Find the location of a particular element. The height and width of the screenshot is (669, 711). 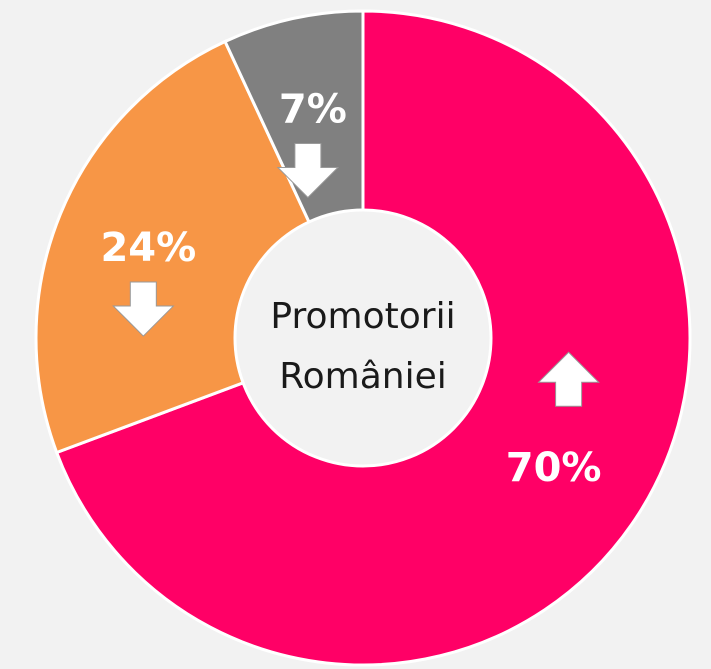

value-label: 24% is located at coordinates (148, 248).